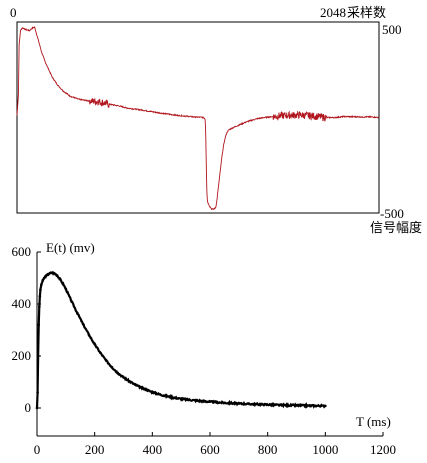 Image resolution: width=427 pixels, height=463 pixels. I want to click on y-tick-label: 600, so click(22, 251).